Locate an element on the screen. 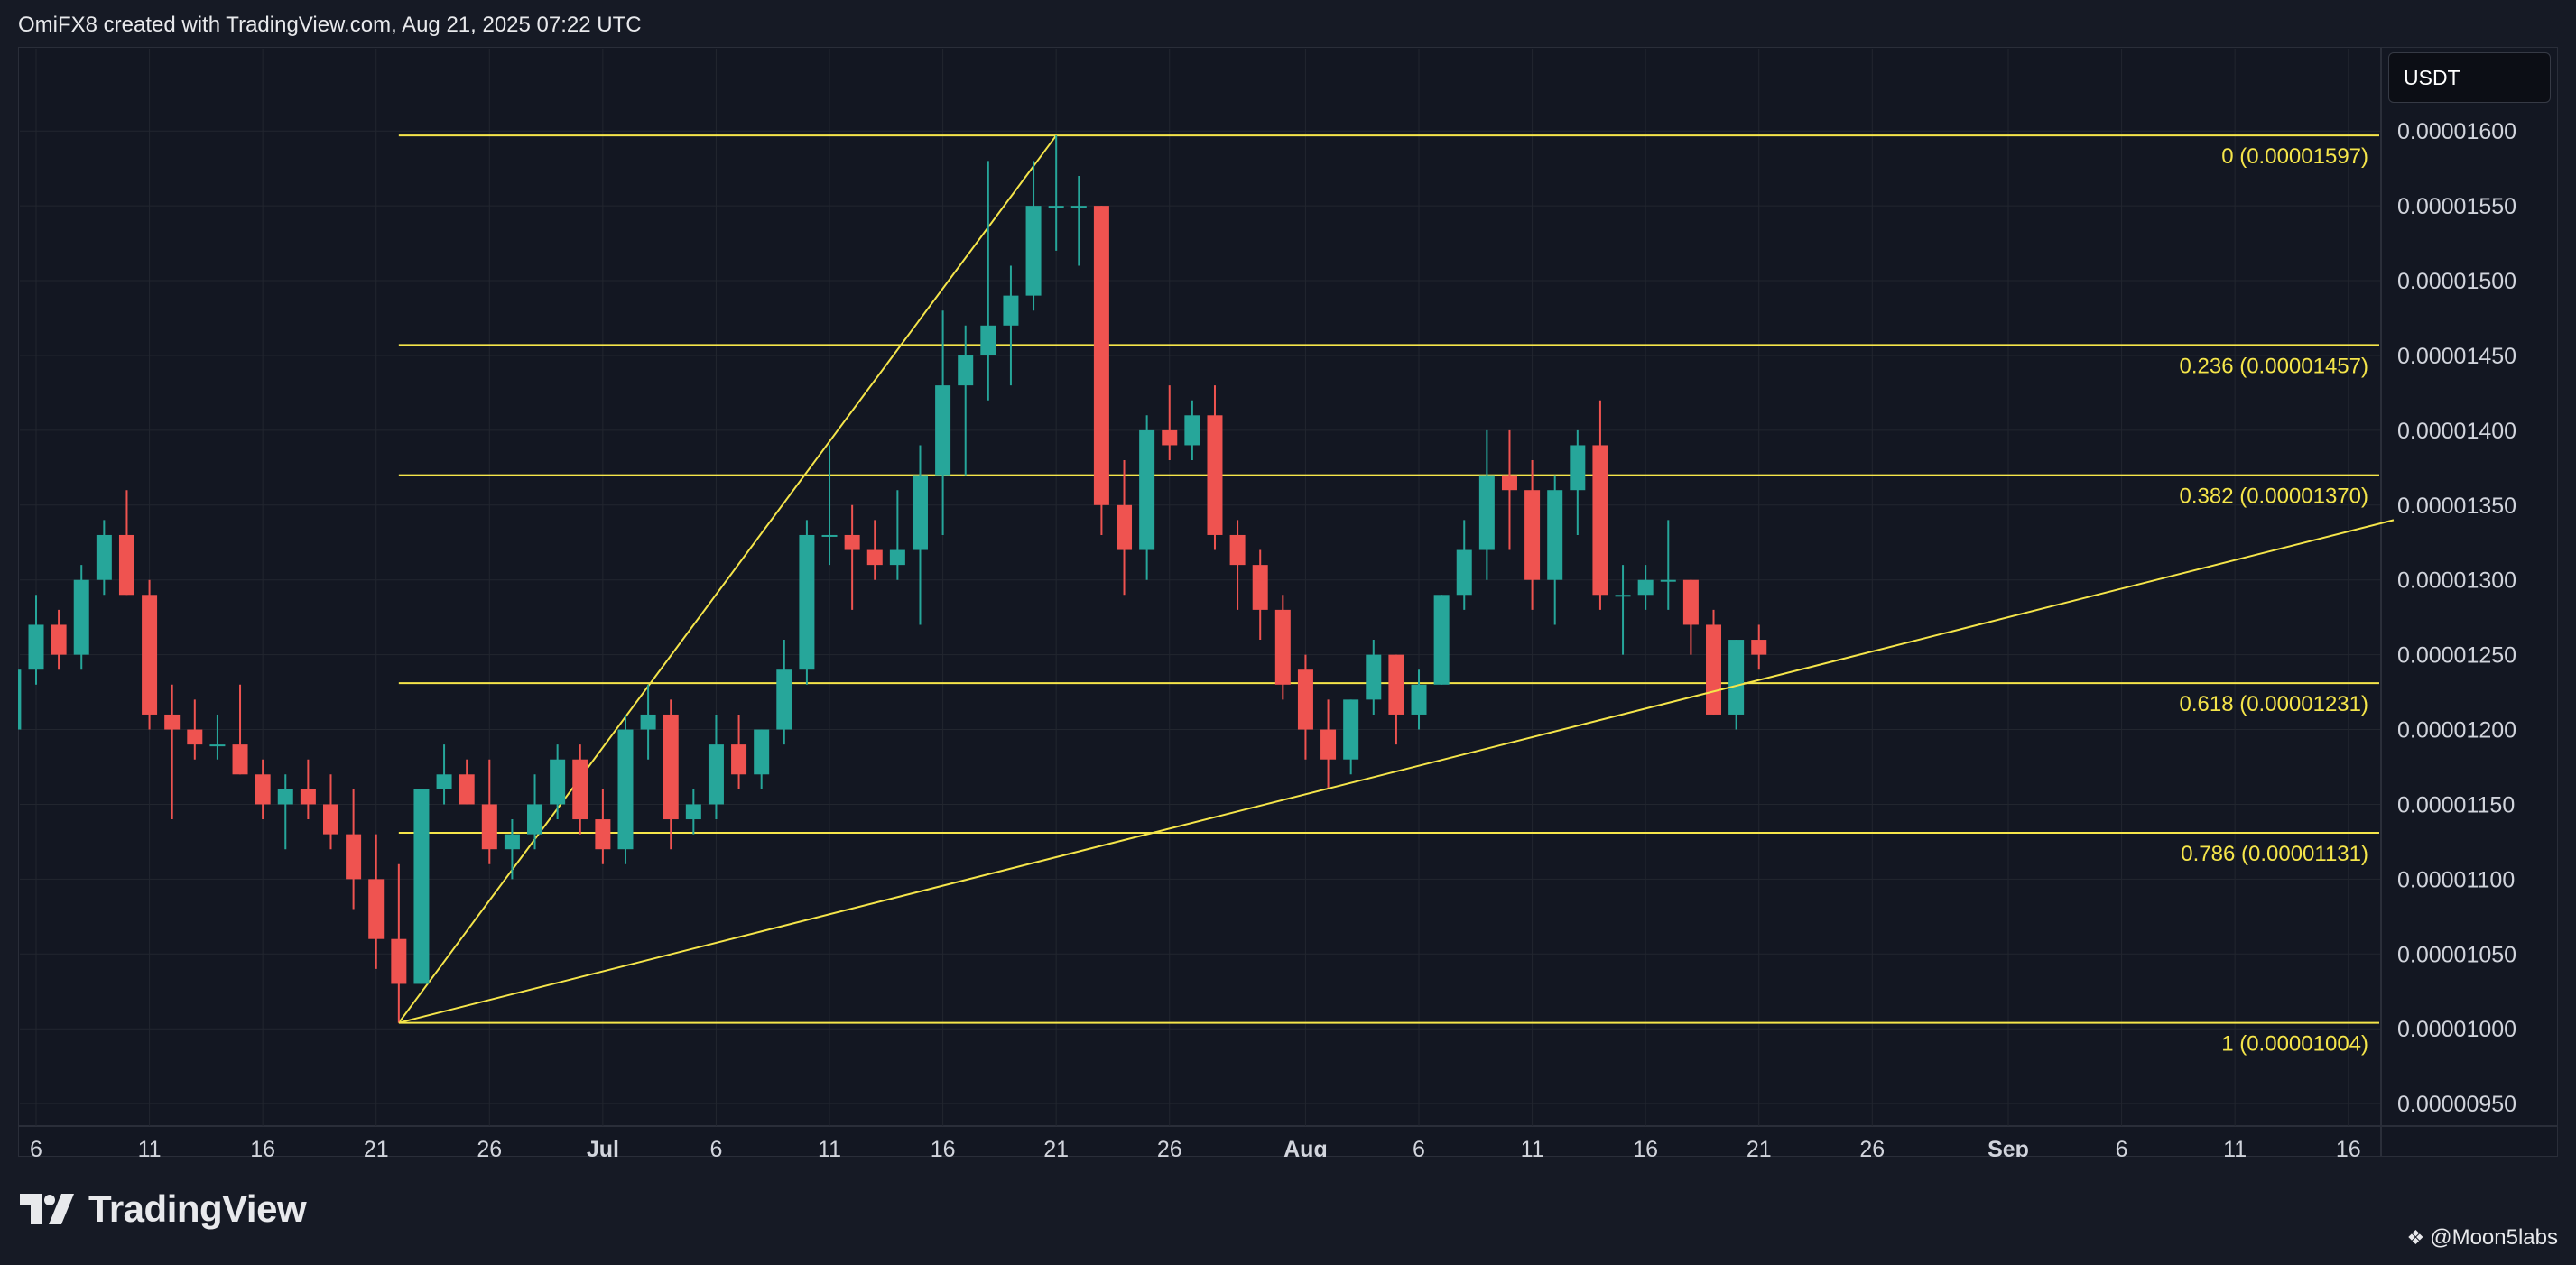 The width and height of the screenshot is (2576, 1265). price-tick-label: 0.00001600 is located at coordinates (2456, 131).